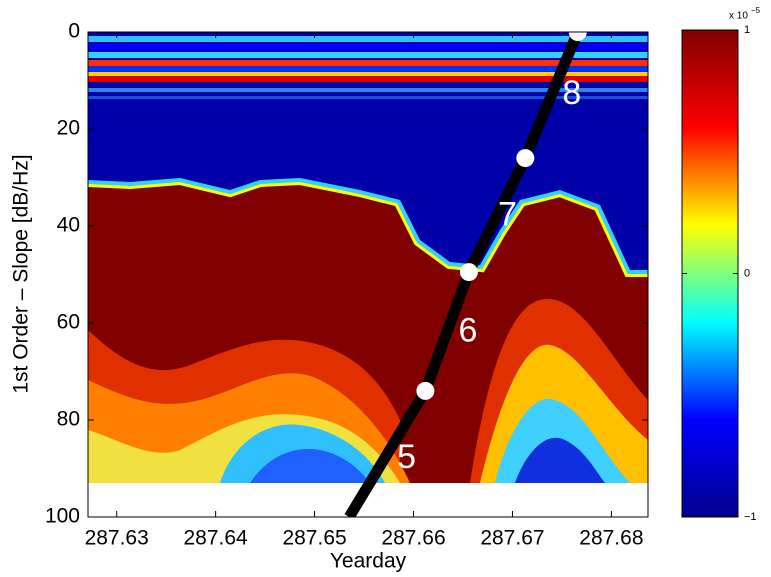  What do you see at coordinates (216, 538) in the screenshot?
I see `x-tick-label: 287.64` at bounding box center [216, 538].